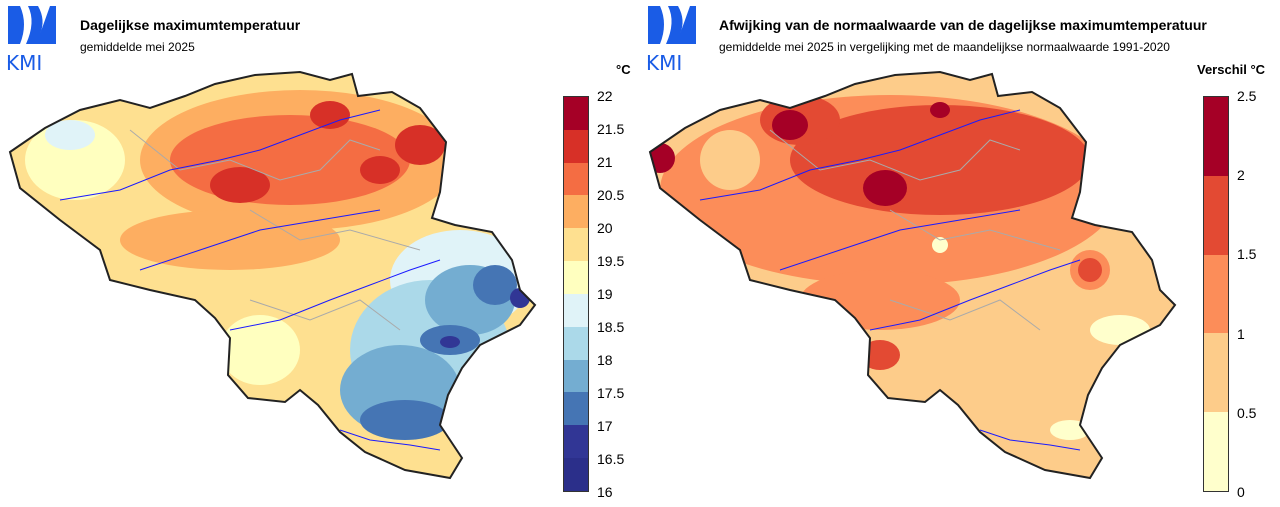  I want to click on legend-tick-label: 2.5, so click(1247, 96).